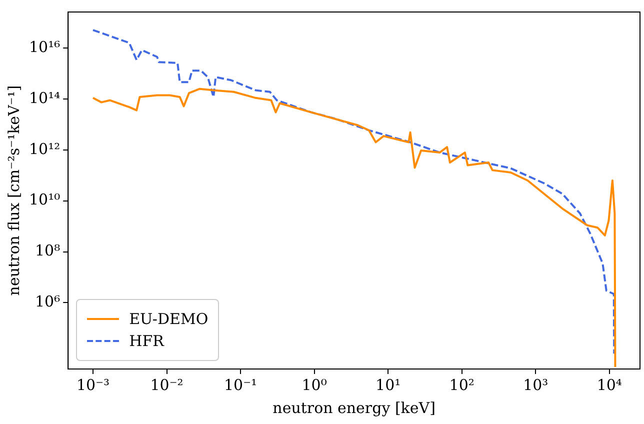 The width and height of the screenshot is (644, 424). What do you see at coordinates (93, 385) in the screenshot?
I see `x-tick-label: 10⁻³` at bounding box center [93, 385].